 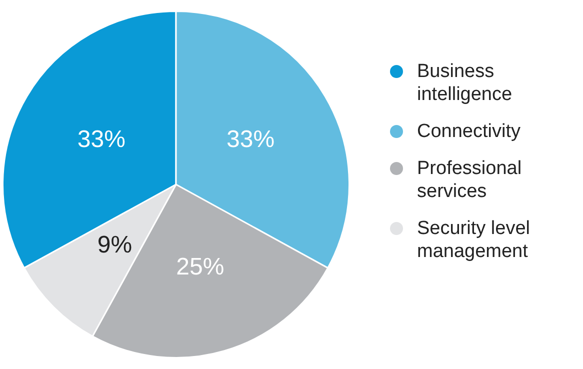 I want to click on data-label: 25%, so click(x=200, y=266).